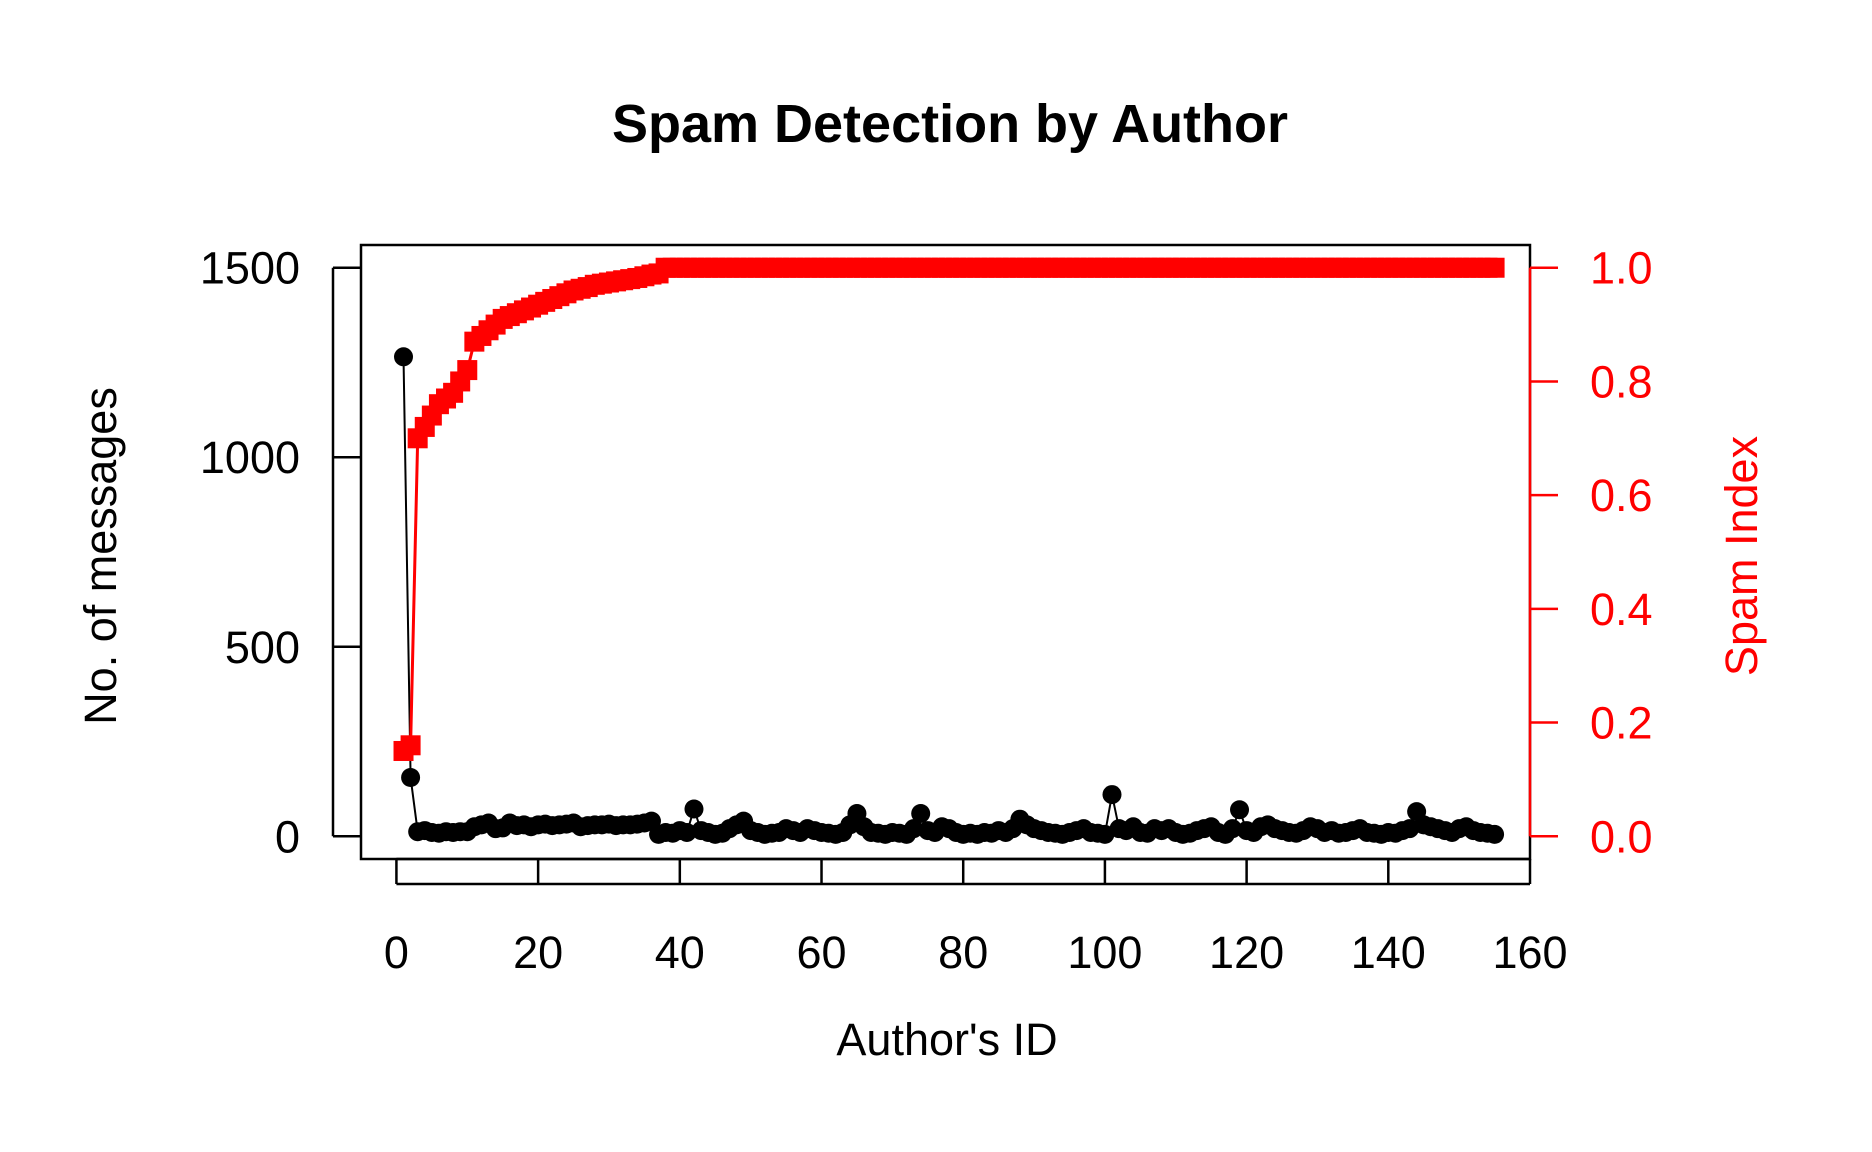  What do you see at coordinates (950, 124) in the screenshot?
I see `chart-title: Spam Detection by Author` at bounding box center [950, 124].